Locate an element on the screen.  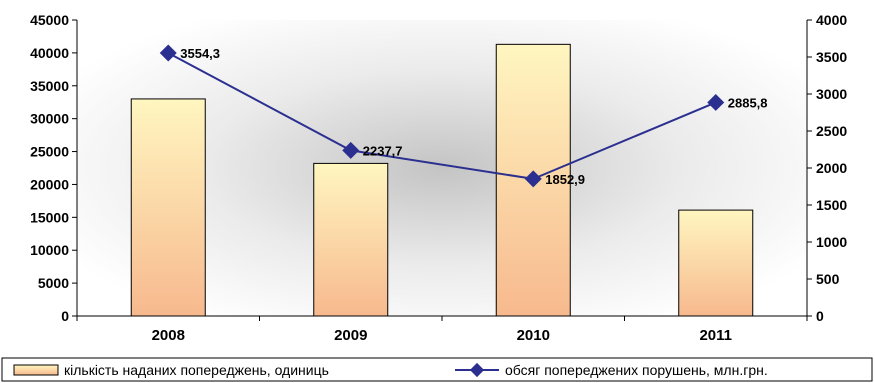
legend-bar-swatch is located at coordinates (36, 370).